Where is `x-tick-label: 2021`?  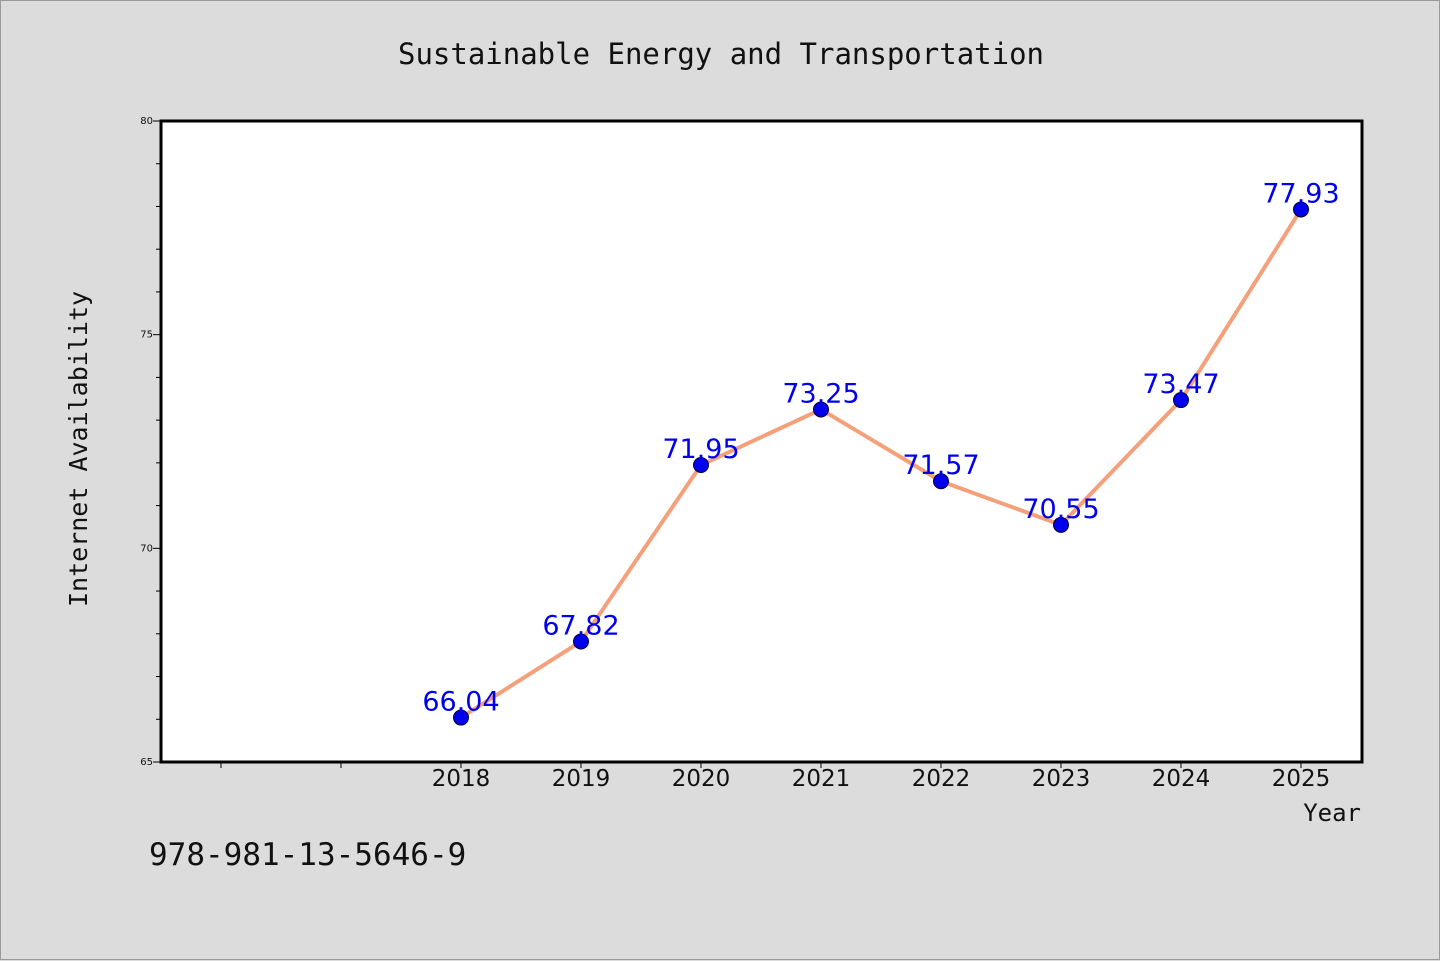 x-tick-label: 2021 is located at coordinates (821, 779).